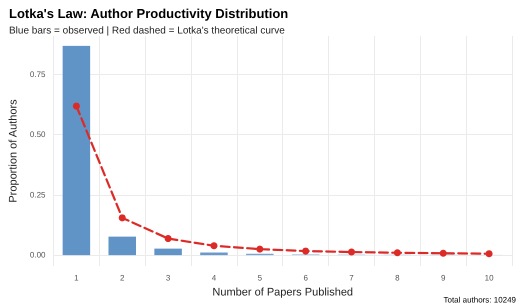 The height and width of the screenshot is (308, 520). What do you see at coordinates (123, 278) in the screenshot?
I see `x-tick-label: 2` at bounding box center [123, 278].